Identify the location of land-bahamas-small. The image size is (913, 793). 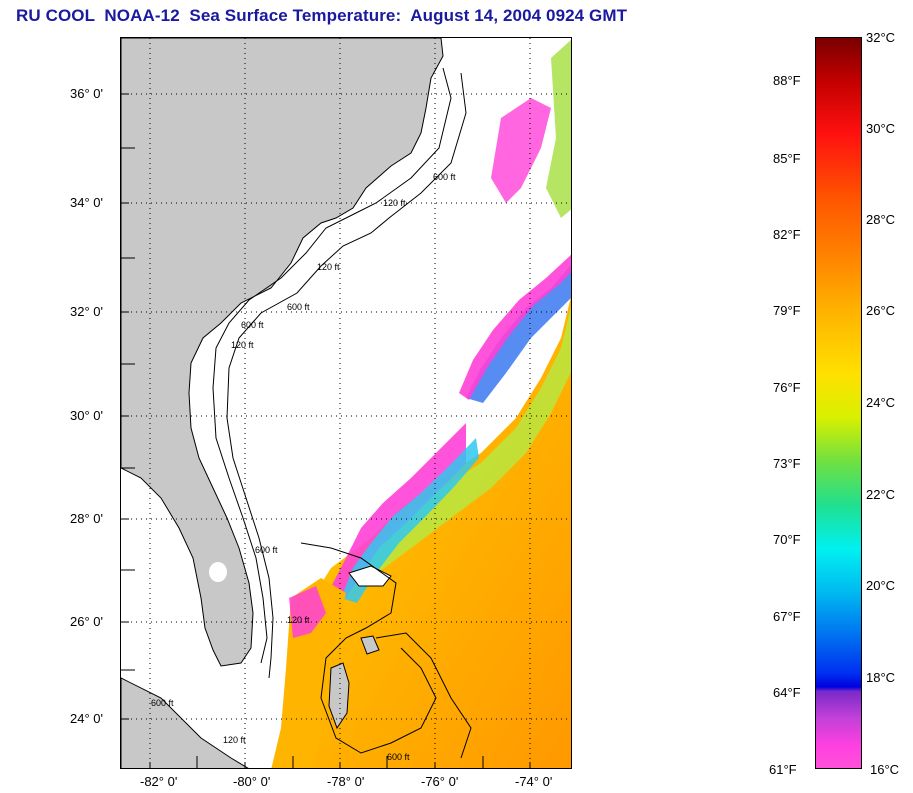
(370, 645).